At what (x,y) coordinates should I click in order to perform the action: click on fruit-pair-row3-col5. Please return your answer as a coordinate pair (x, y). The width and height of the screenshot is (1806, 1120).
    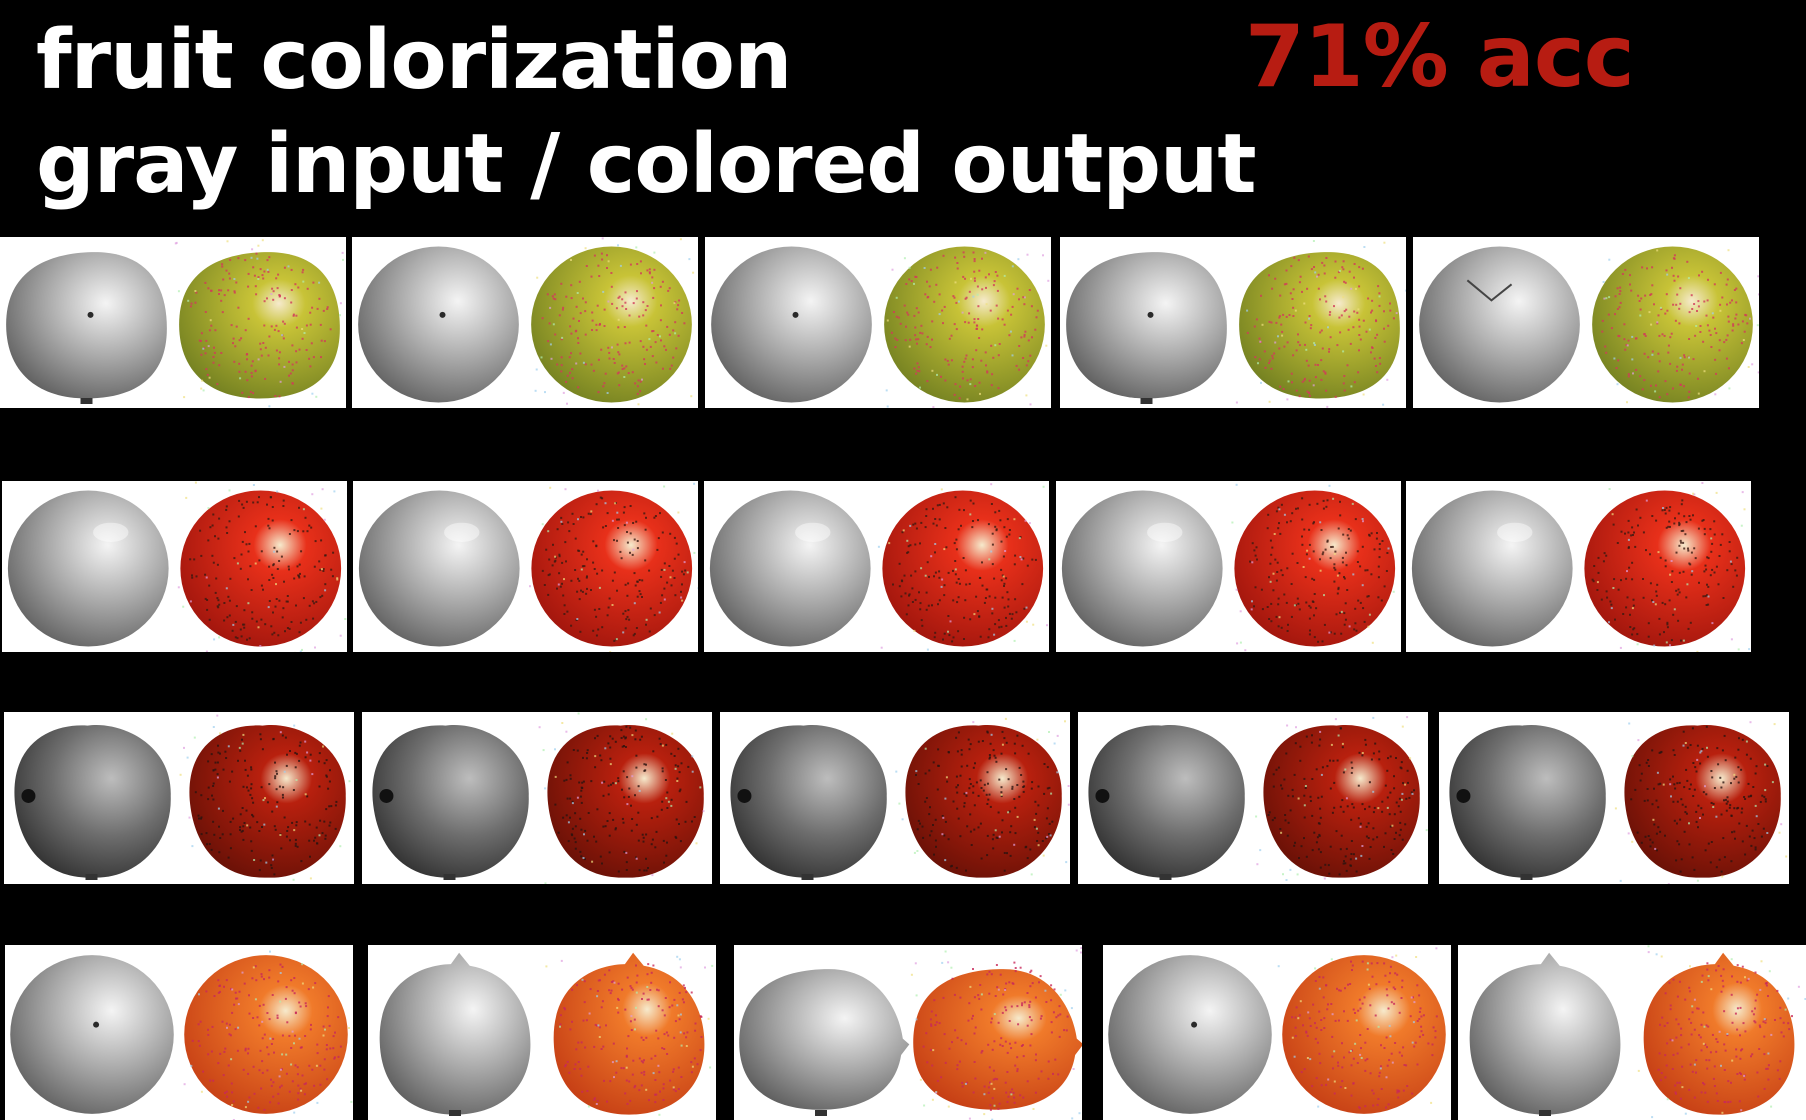
    Looking at the image, I should click on (1614, 798).